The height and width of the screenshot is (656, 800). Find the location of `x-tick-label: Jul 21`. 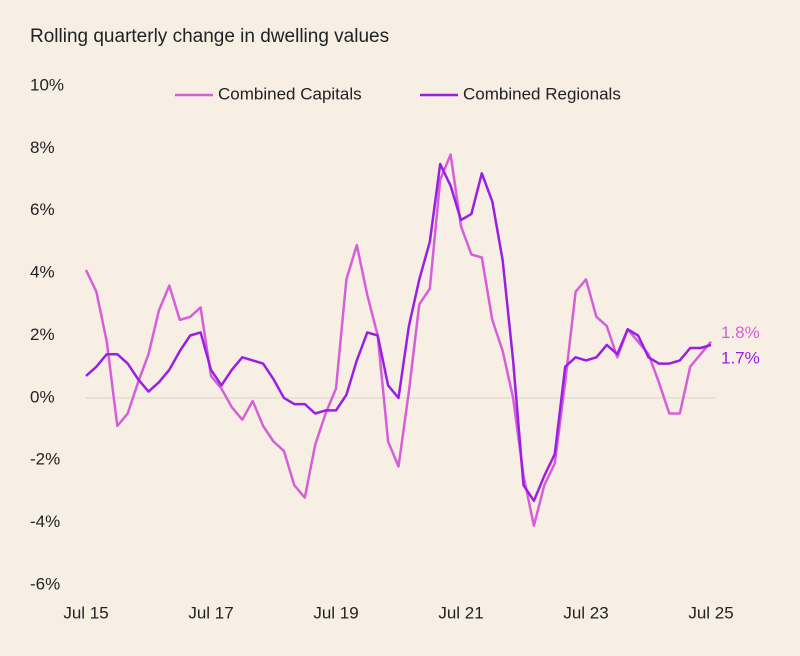

x-tick-label: Jul 21 is located at coordinates (460, 612).